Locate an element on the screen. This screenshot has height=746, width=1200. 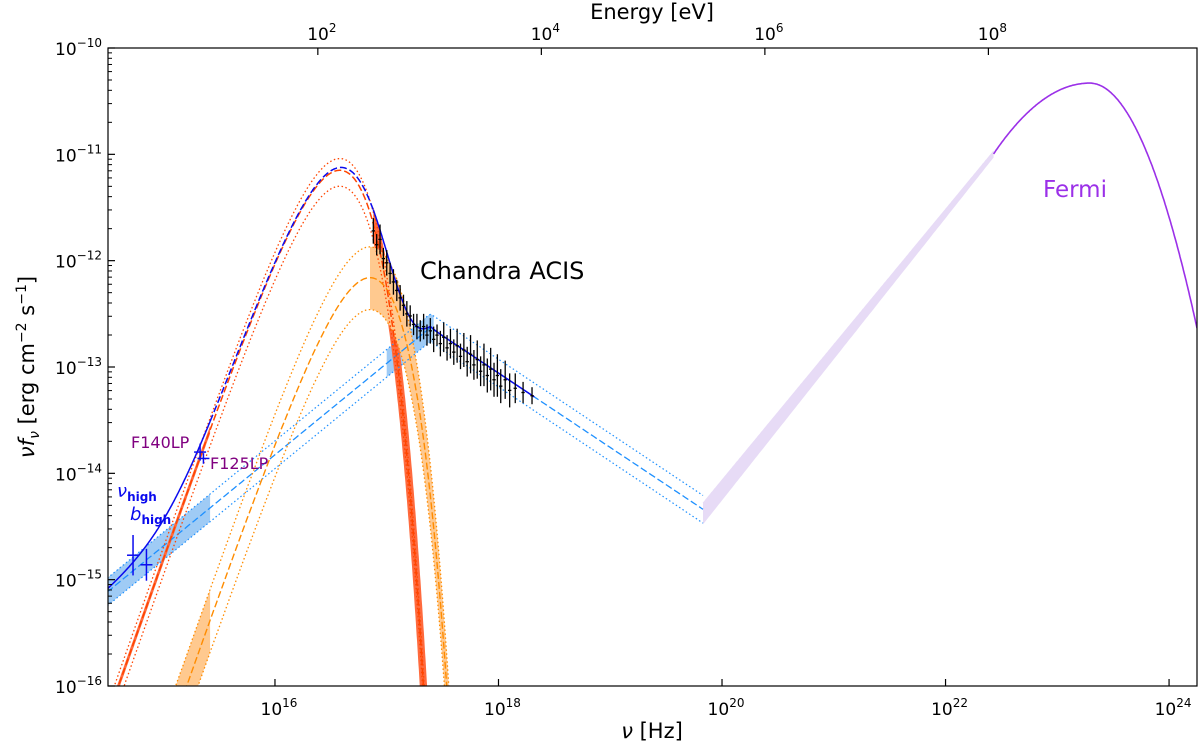
x-axis-label: ν [Hz] is located at coordinates (652, 731).